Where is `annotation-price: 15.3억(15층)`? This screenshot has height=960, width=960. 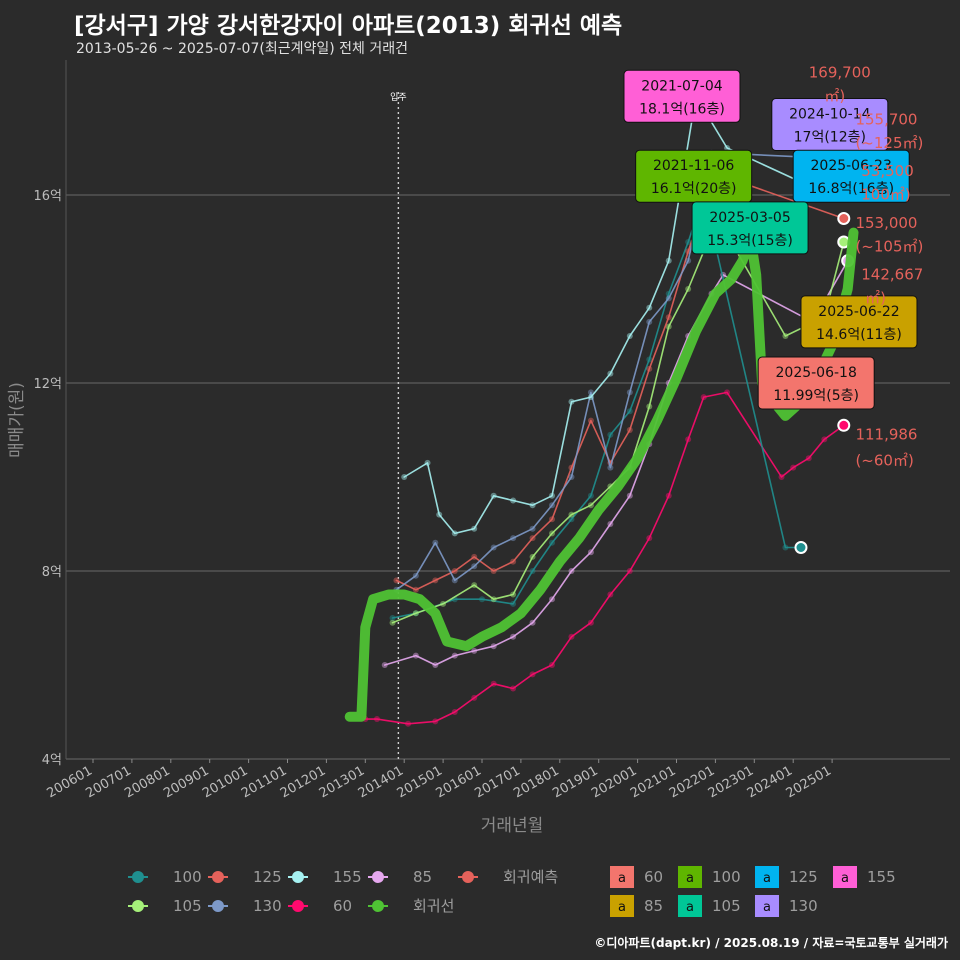
annotation-price: 15.3억(15층) is located at coordinates (750, 241).